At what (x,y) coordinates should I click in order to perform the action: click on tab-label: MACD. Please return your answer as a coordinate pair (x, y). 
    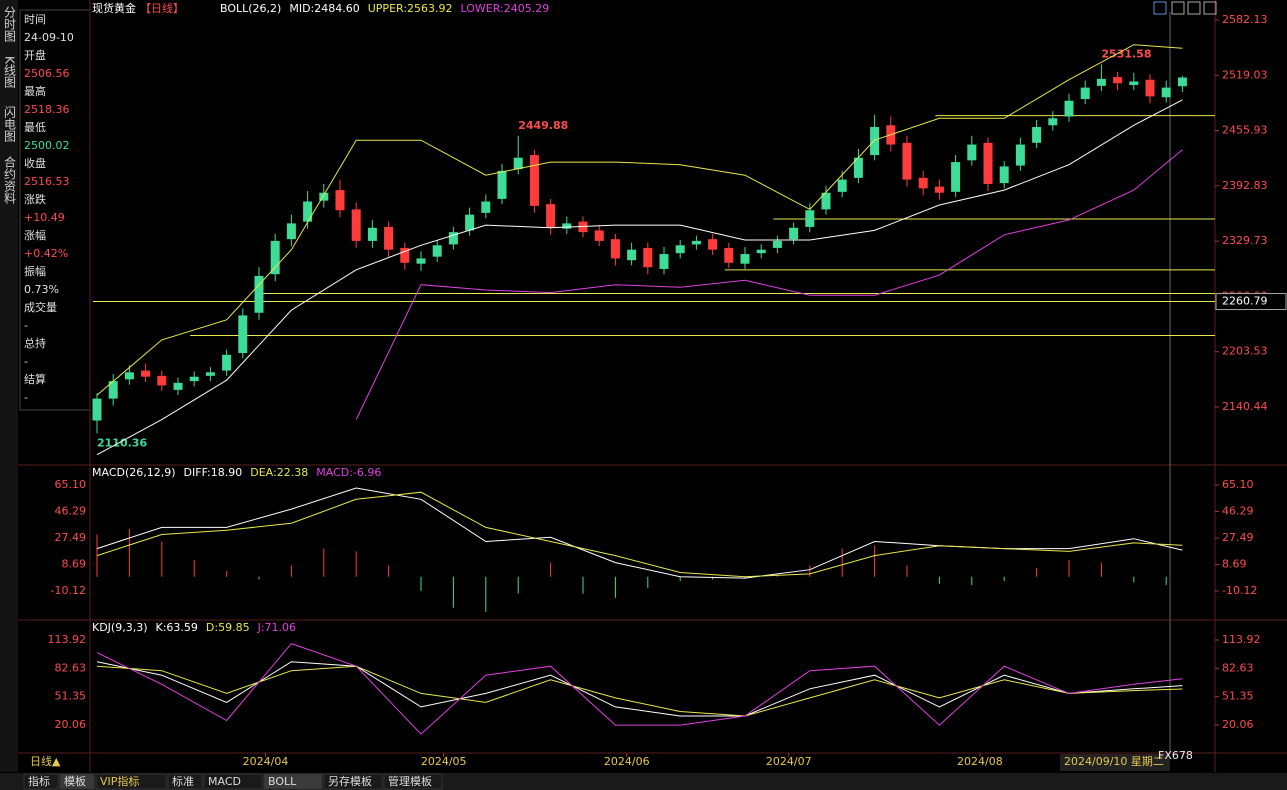
    Looking at the image, I should click on (224, 781).